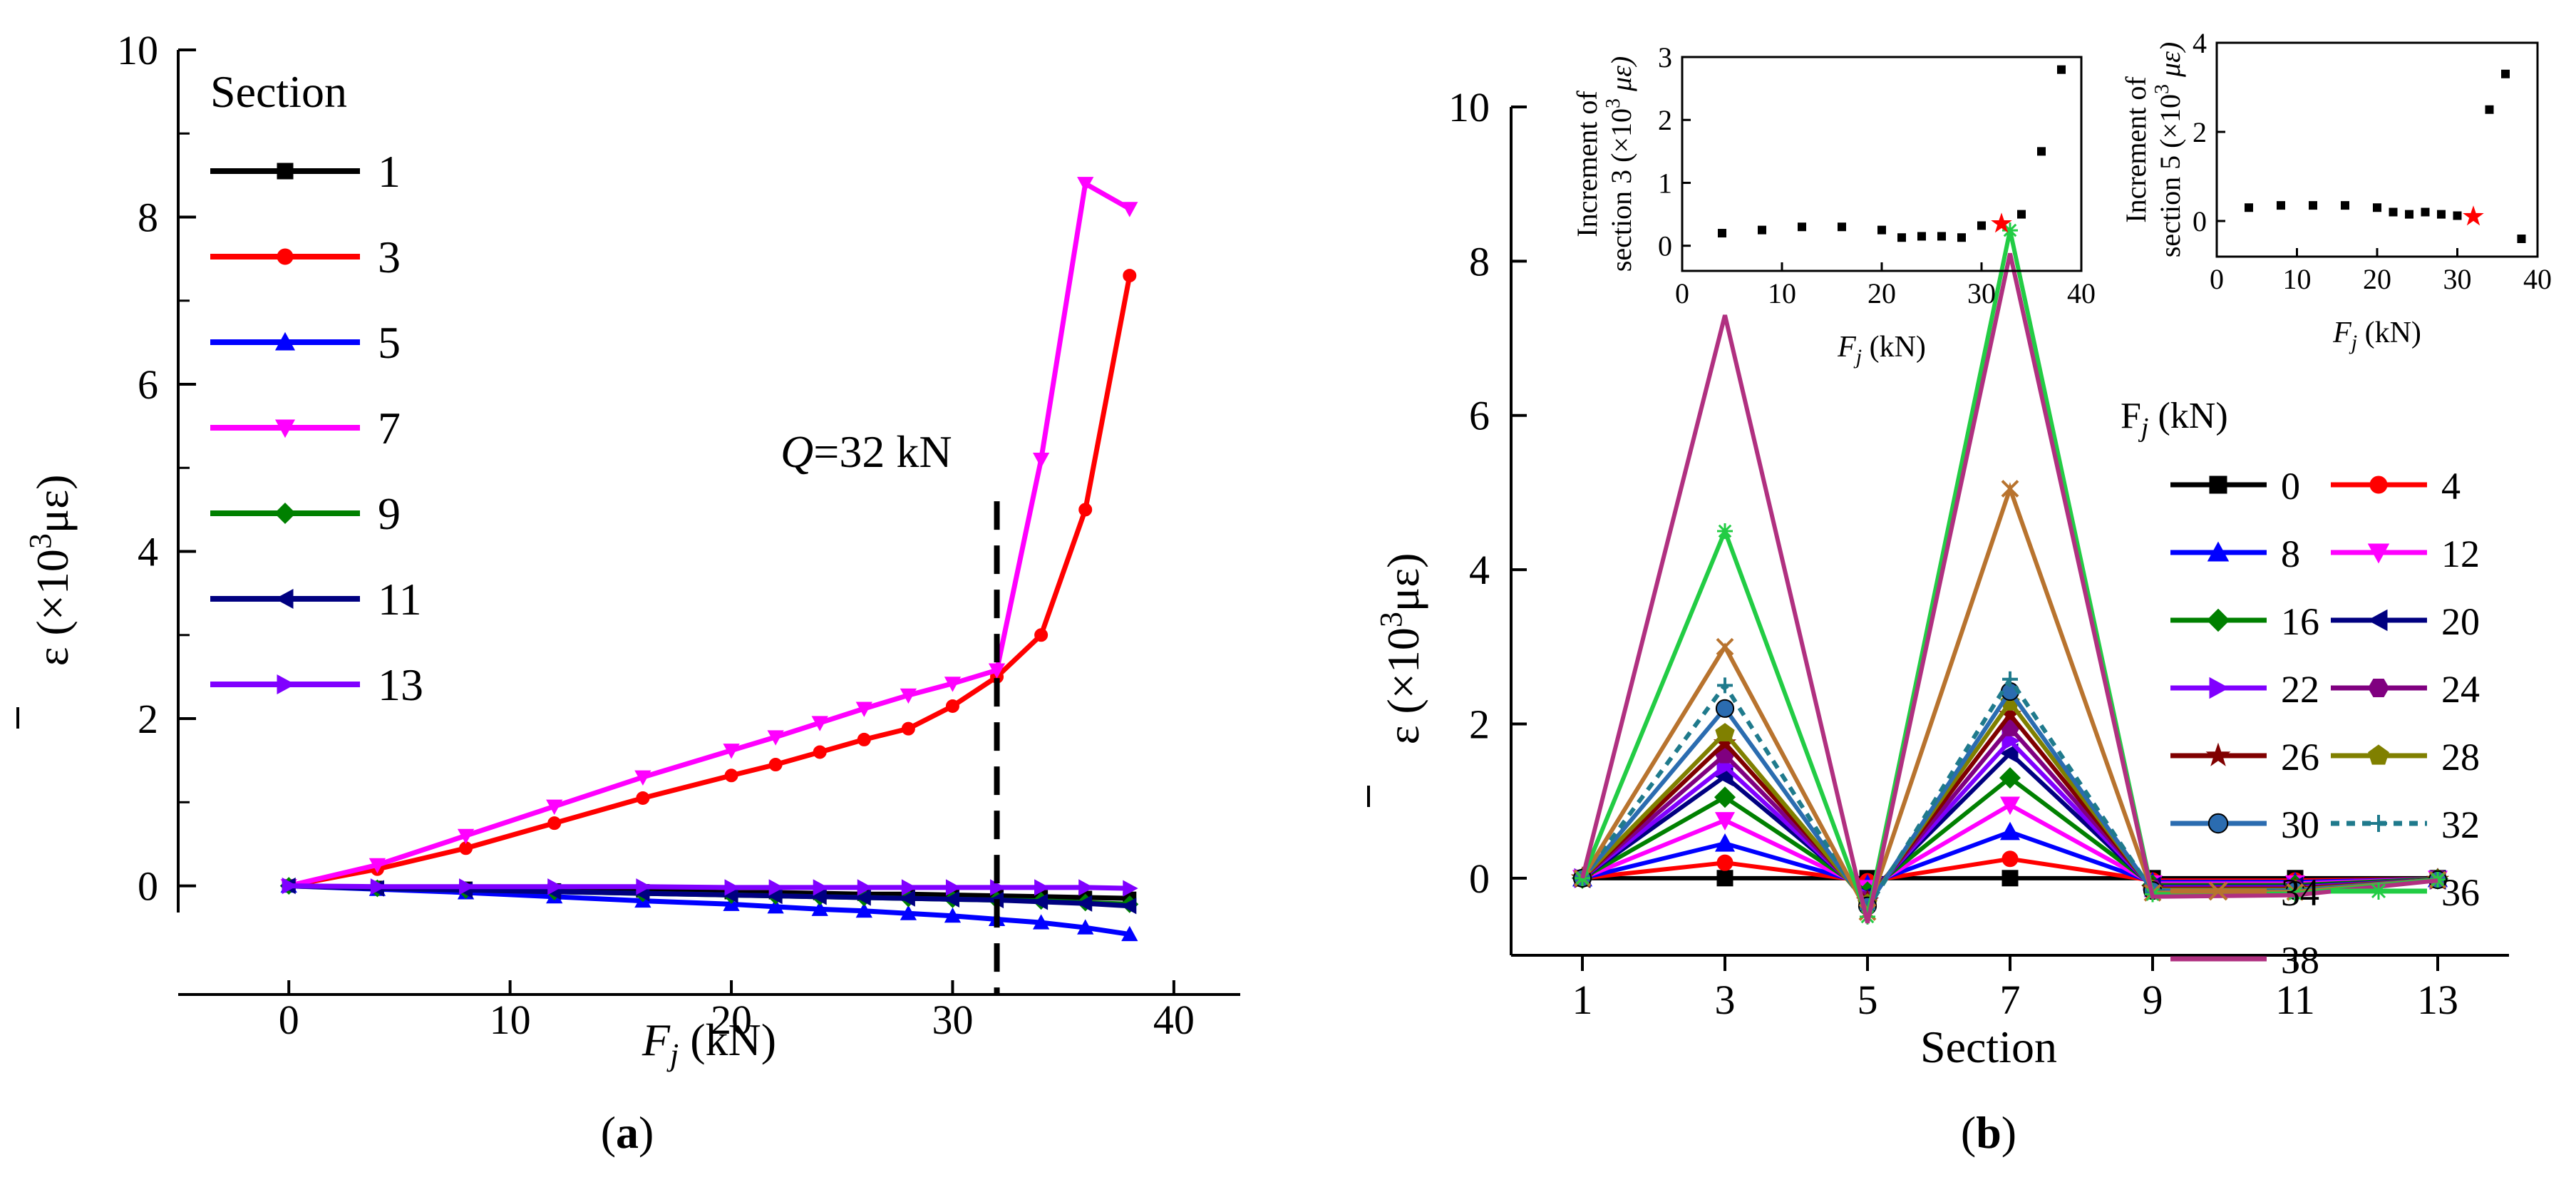 The image size is (2576, 1177). I want to click on inset-highlight-point, so click(2001, 223).